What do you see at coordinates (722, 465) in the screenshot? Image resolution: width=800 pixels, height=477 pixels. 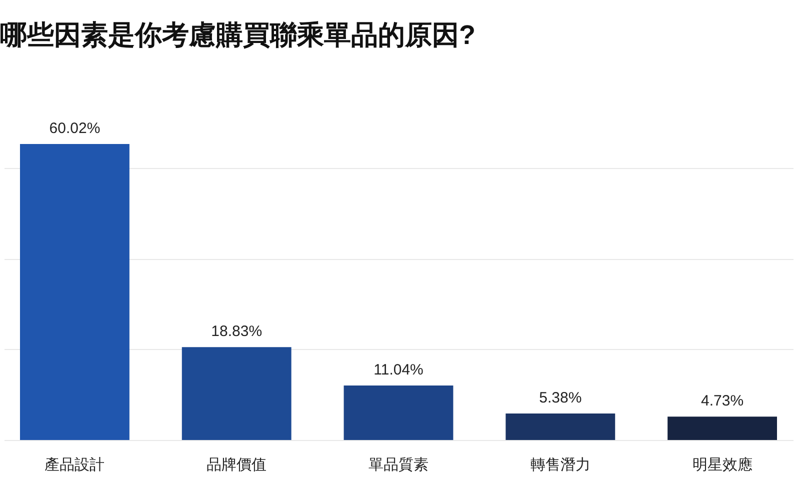 I see `x-tick-label: 明星效應` at bounding box center [722, 465].